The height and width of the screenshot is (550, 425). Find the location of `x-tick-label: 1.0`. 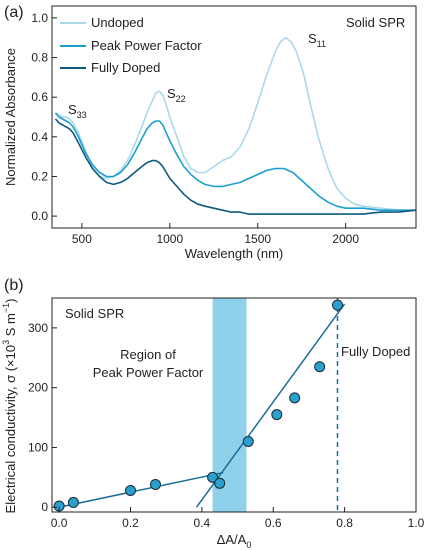

x-tick-label: 1.0 is located at coordinates (416, 523).